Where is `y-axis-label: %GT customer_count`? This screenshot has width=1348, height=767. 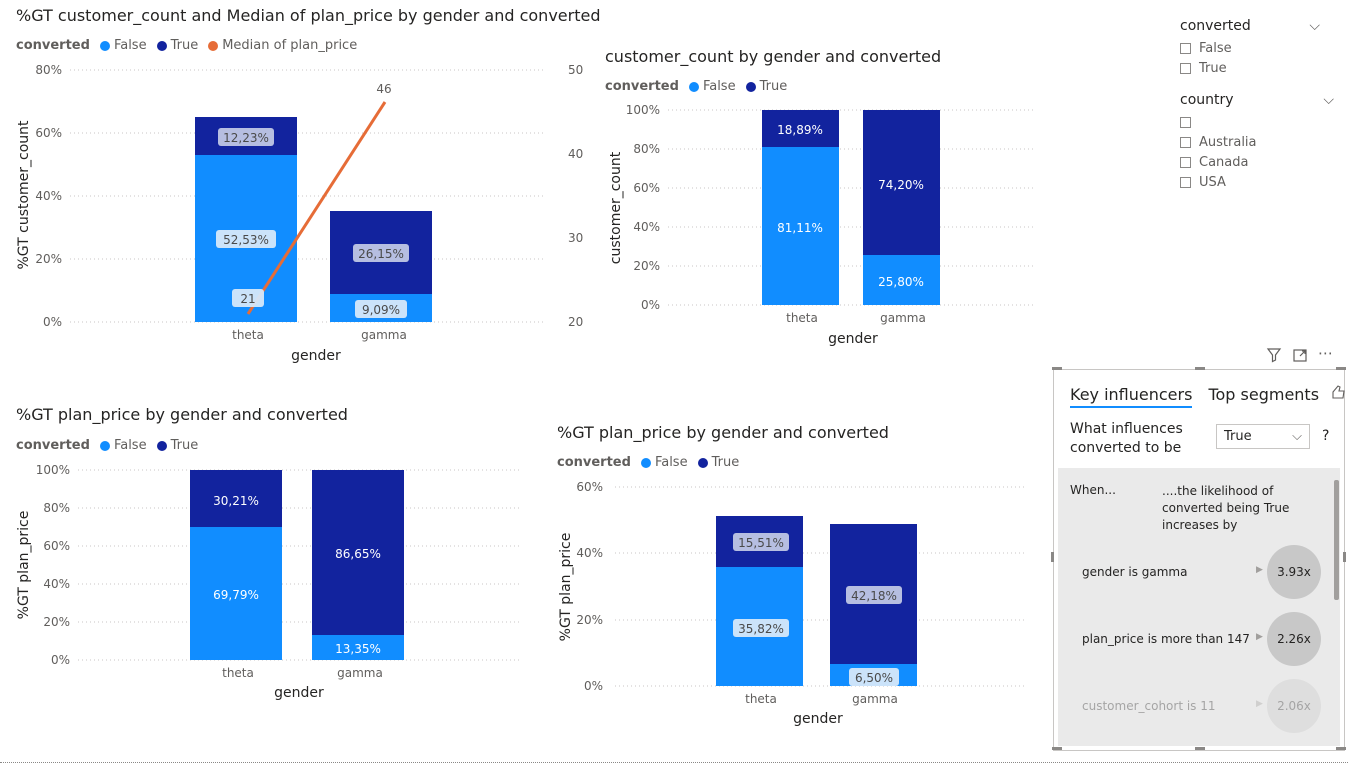 y-axis-label: %GT customer_count is located at coordinates (24, 195).